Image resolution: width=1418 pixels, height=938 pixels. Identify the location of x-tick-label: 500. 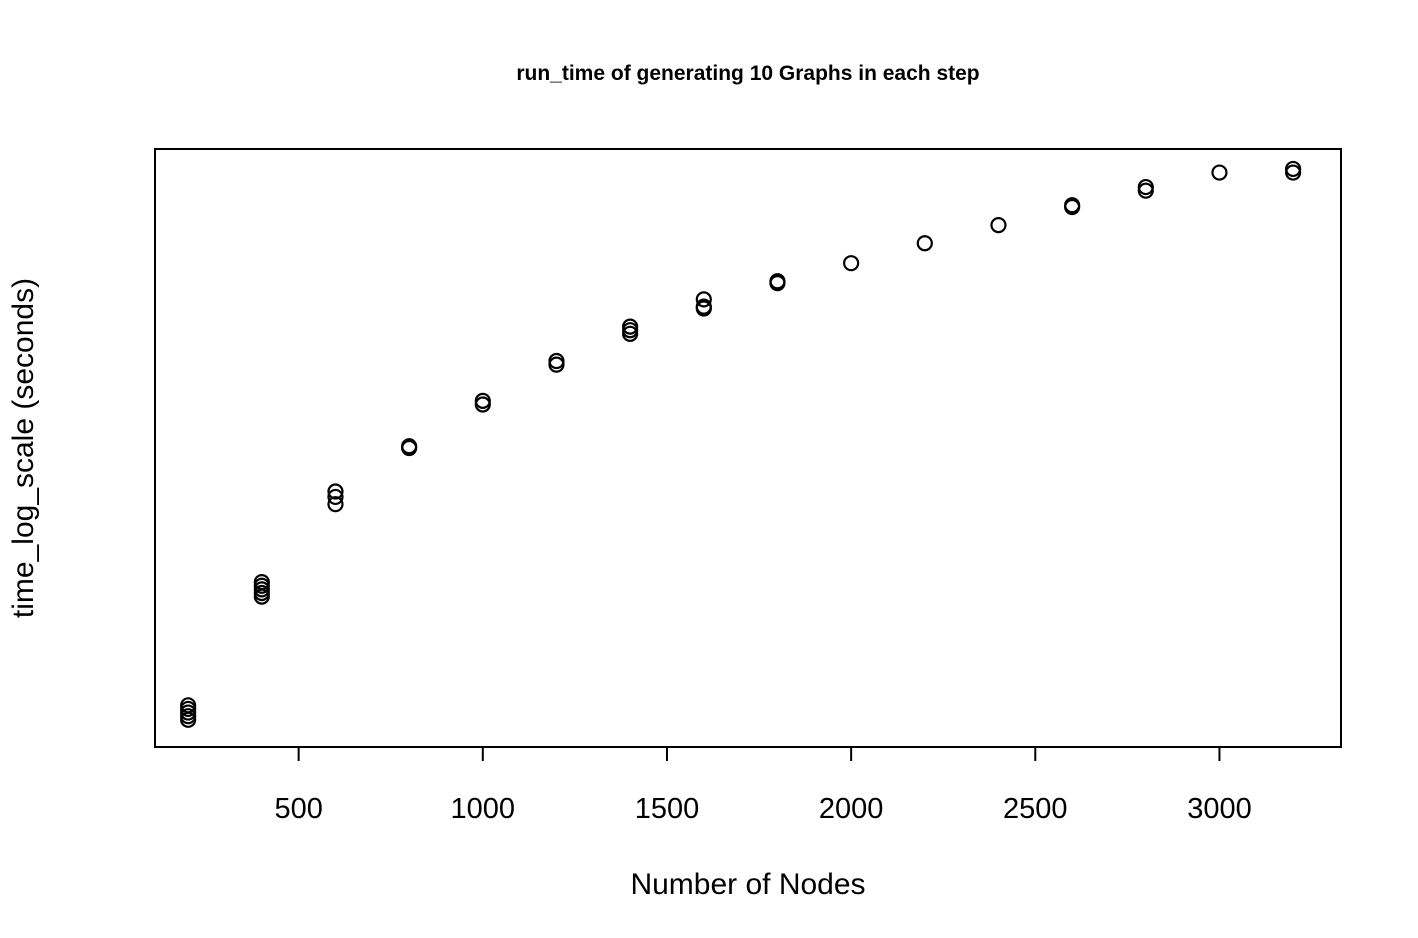
(298, 809).